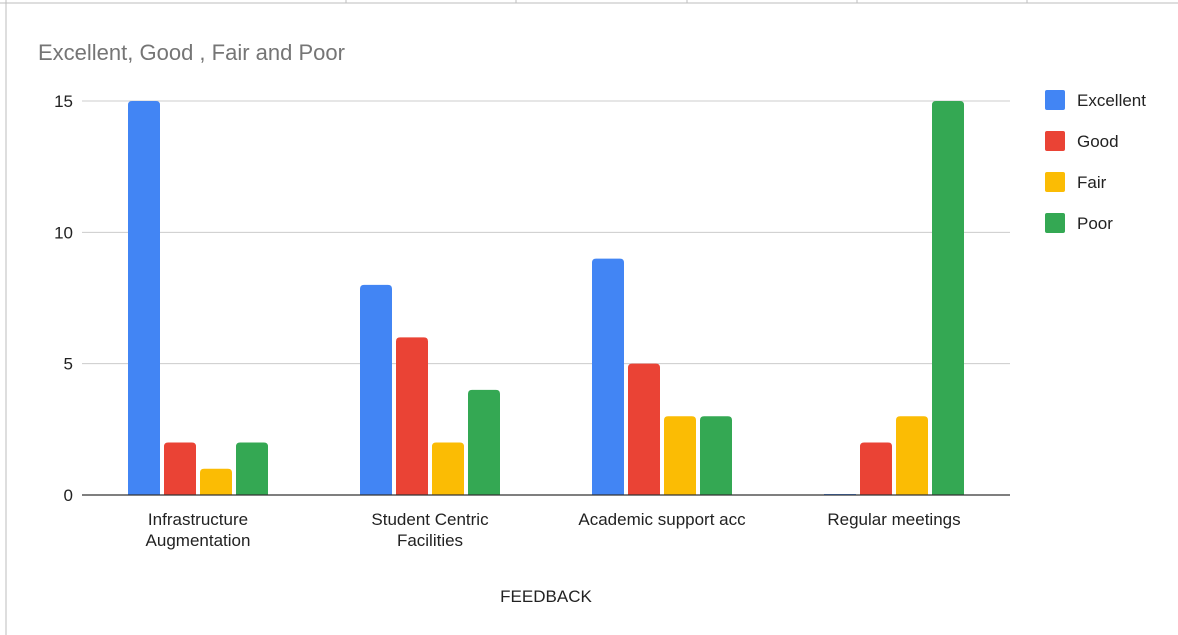 This screenshot has height=635, width=1178. What do you see at coordinates (430, 530) in the screenshot?
I see `x-category-label: Student Centric Facilities` at bounding box center [430, 530].